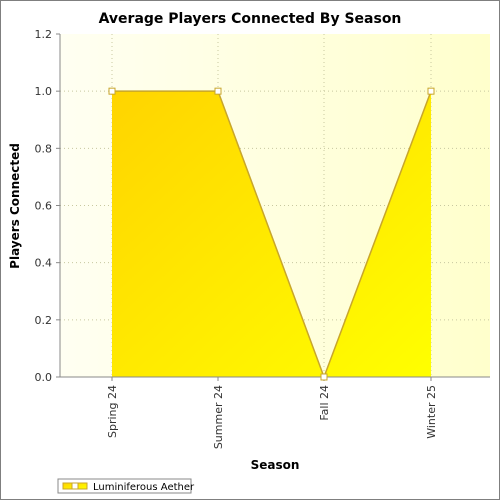 Image resolution: width=500 pixels, height=500 pixels. Describe the element at coordinates (431, 412) in the screenshot. I see `x-tick-label: Winter 25` at that location.